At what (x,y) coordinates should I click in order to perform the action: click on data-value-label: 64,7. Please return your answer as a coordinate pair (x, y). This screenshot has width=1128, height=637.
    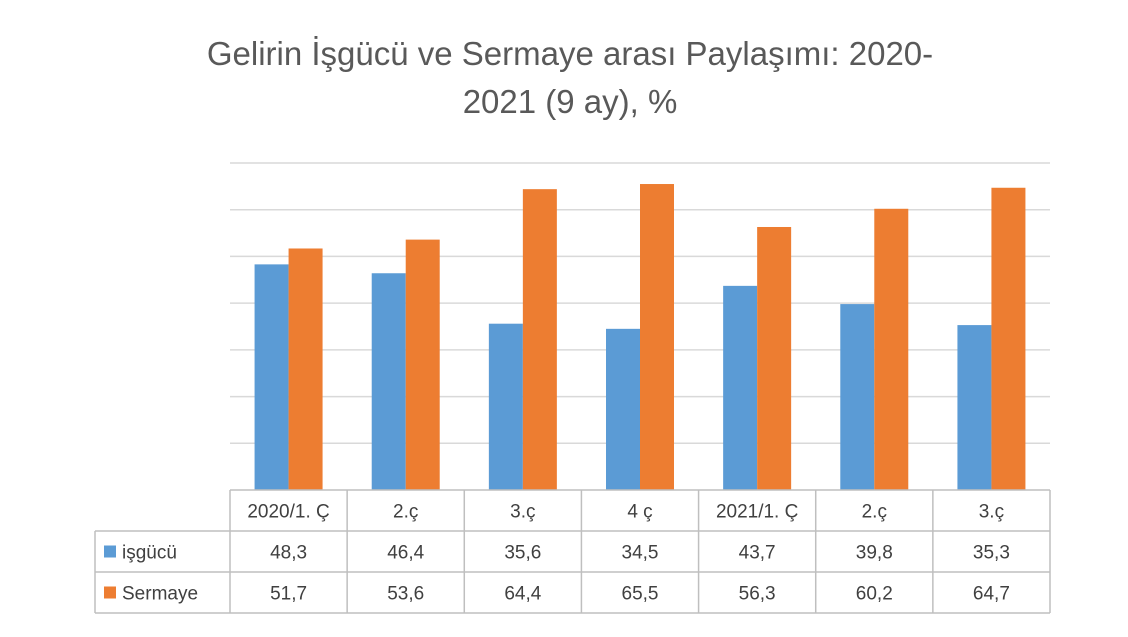
    Looking at the image, I should click on (991, 594).